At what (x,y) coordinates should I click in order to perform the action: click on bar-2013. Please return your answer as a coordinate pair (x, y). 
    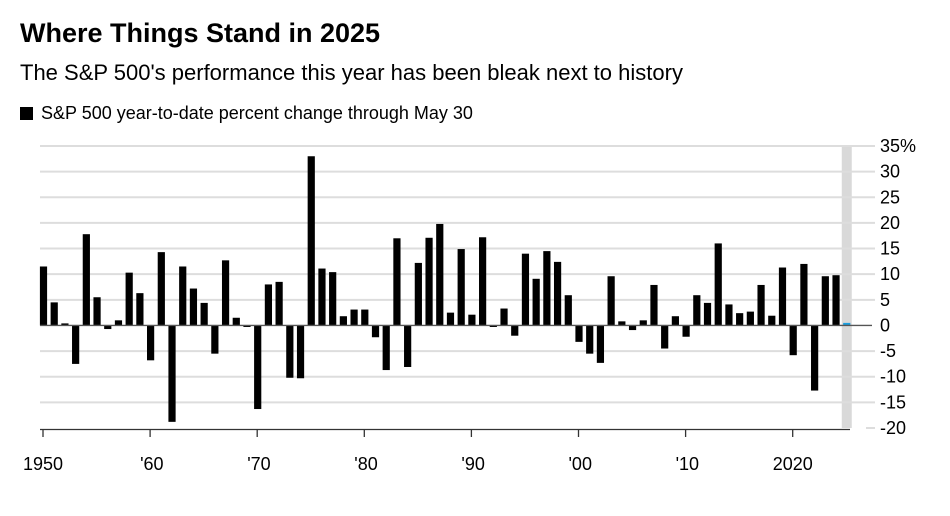
    Looking at the image, I should click on (718, 284).